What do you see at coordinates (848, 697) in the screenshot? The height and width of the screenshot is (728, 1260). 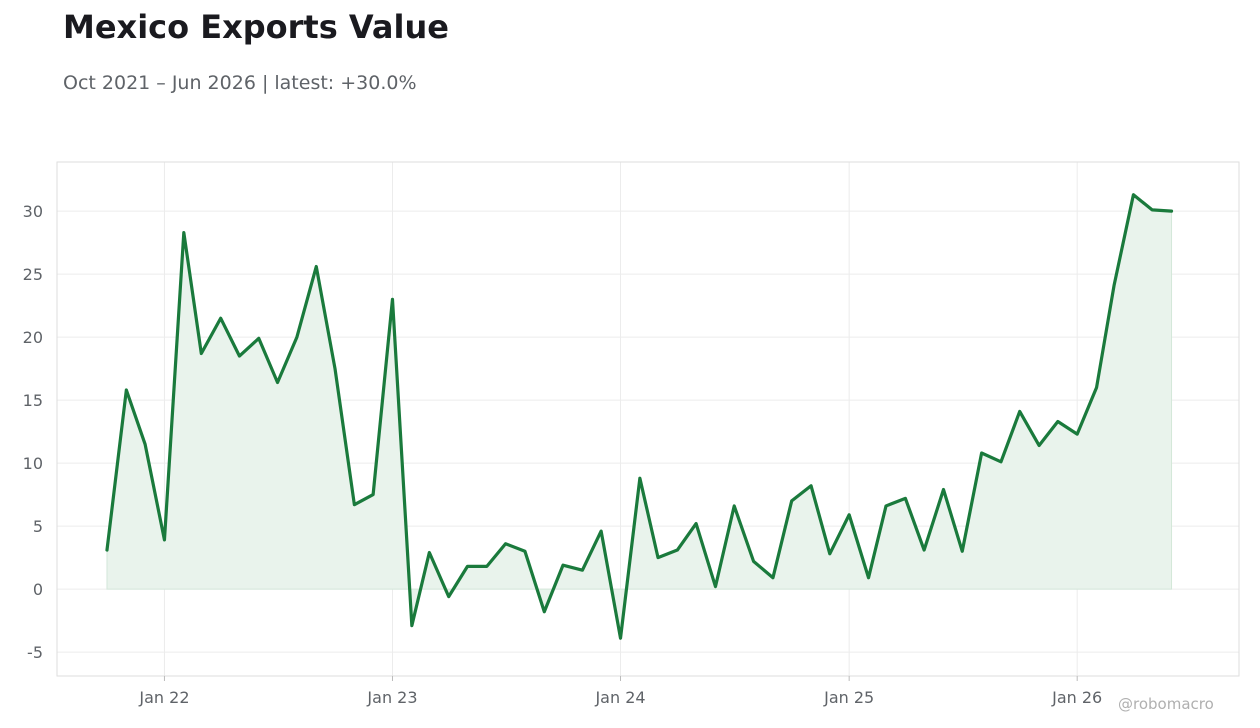 I see `x-tick-label: Jan 25` at bounding box center [848, 697].